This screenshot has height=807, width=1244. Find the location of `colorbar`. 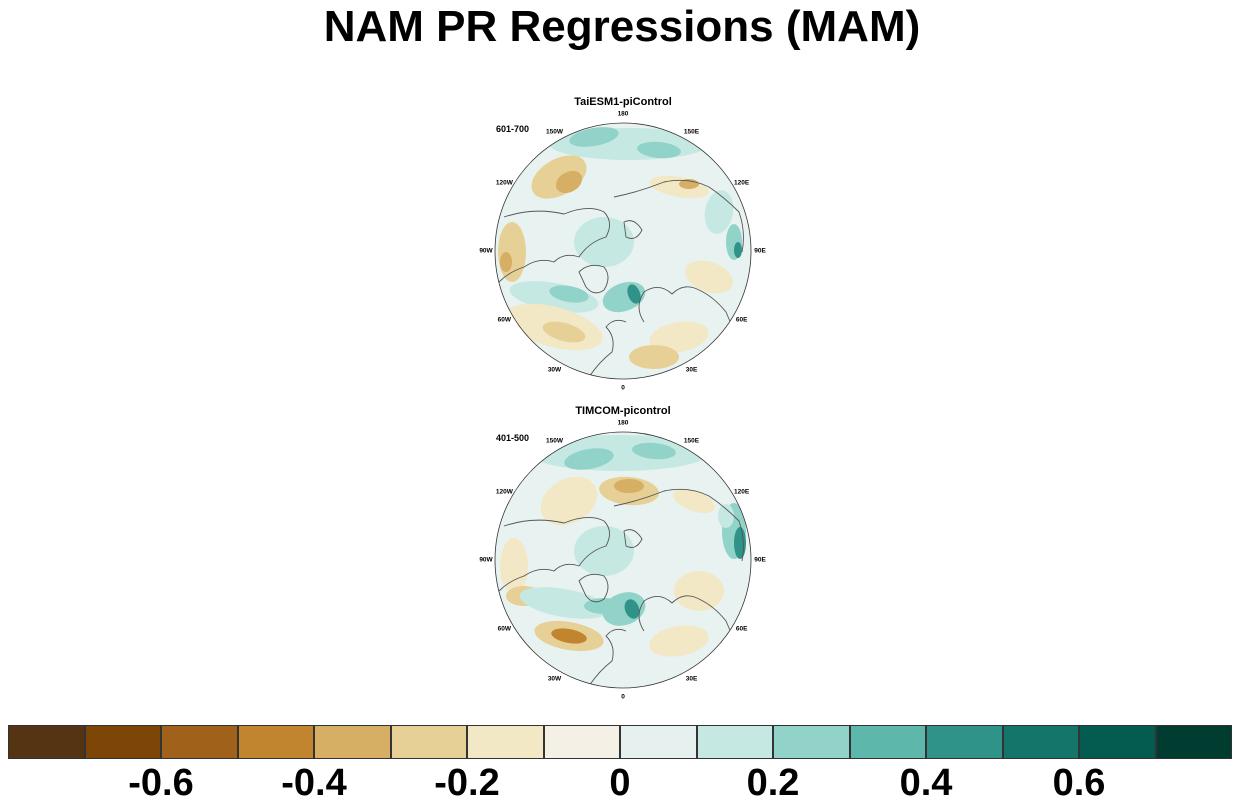

colorbar is located at coordinates (620, 742).